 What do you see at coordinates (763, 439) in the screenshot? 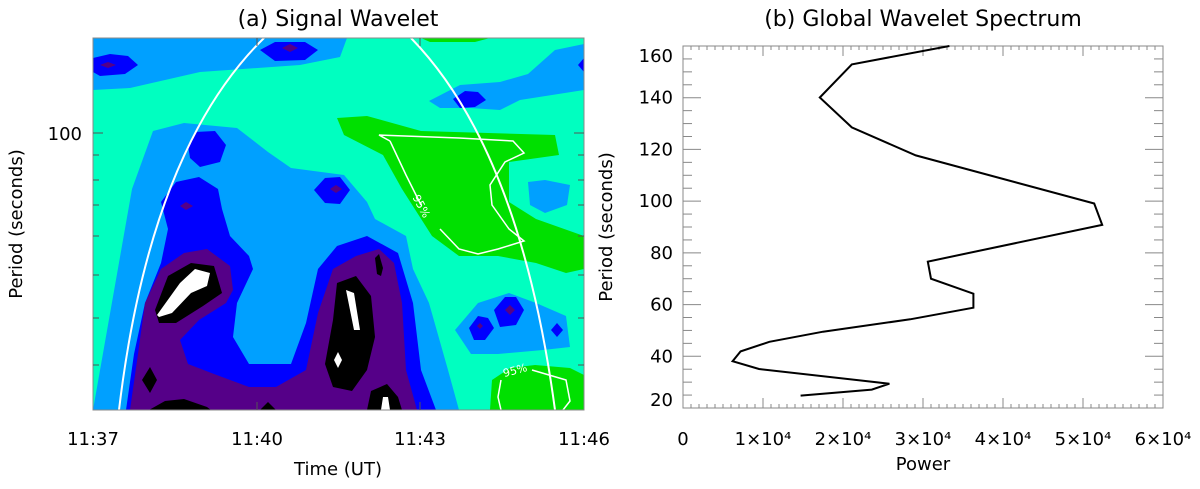
I see `x-tick-label: 1×10⁴` at bounding box center [763, 439].